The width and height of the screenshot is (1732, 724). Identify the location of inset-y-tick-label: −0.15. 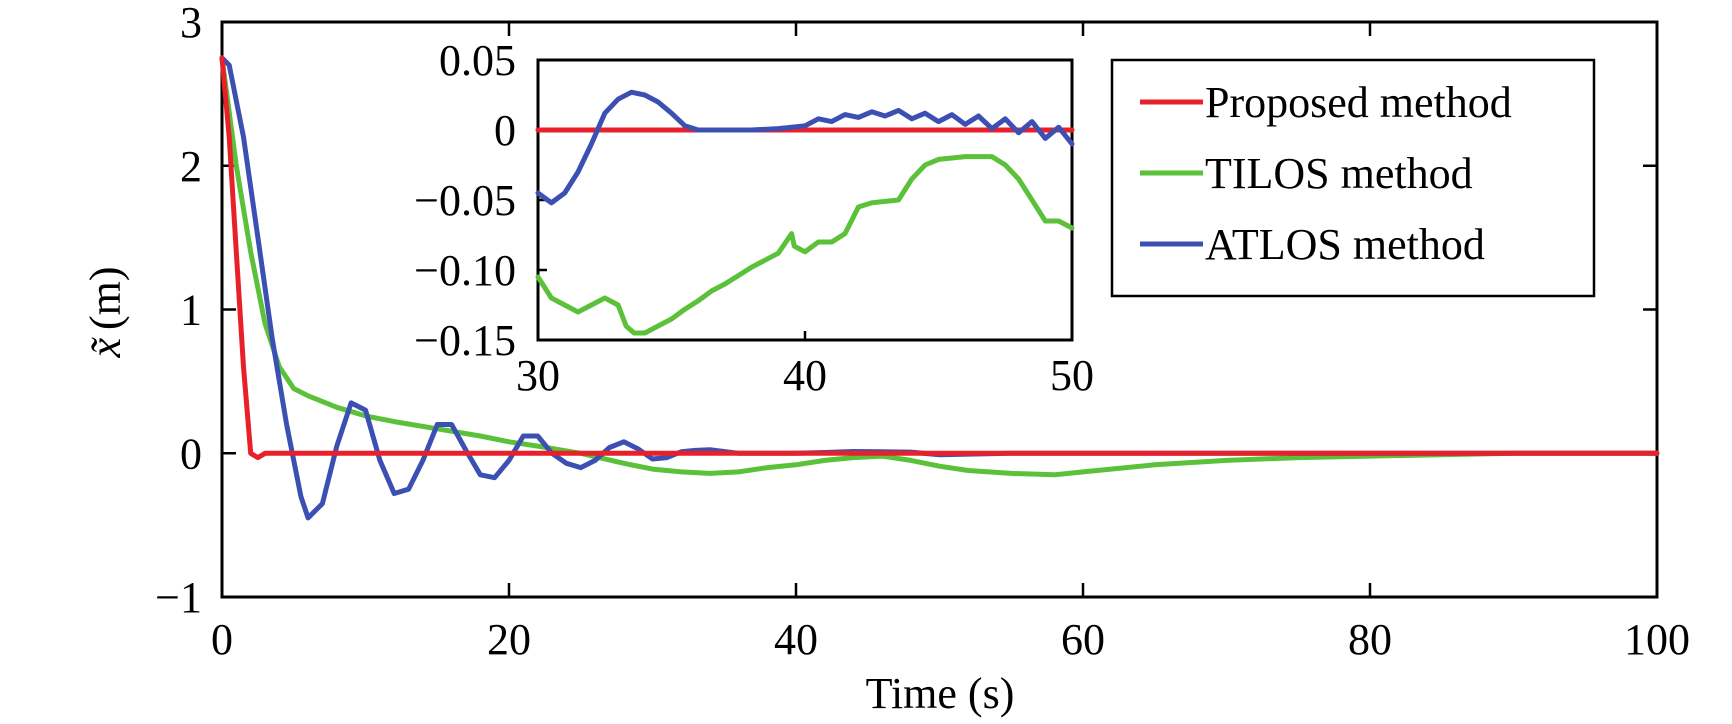
(465, 340).